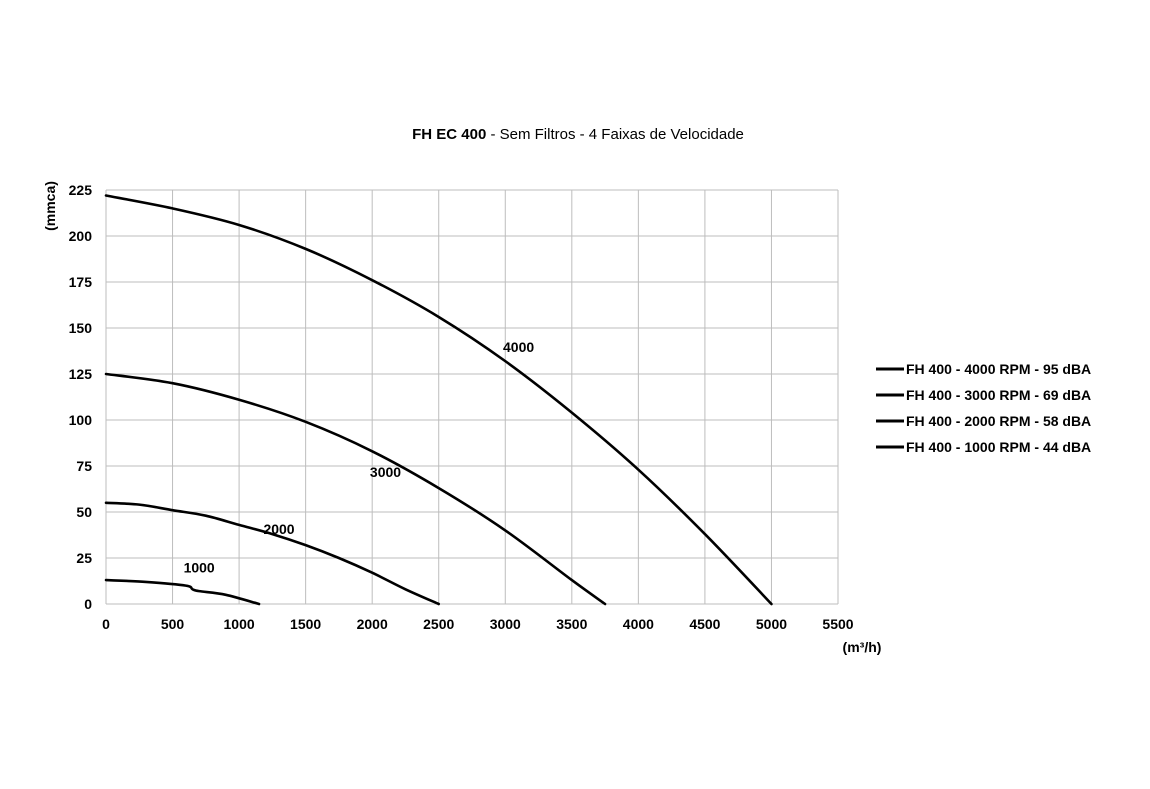 The image size is (1150, 789). What do you see at coordinates (615, 134) in the screenshot?
I see `chart-title-rest: - Sem Filtros - 4 Faixas de Velocidade` at bounding box center [615, 134].